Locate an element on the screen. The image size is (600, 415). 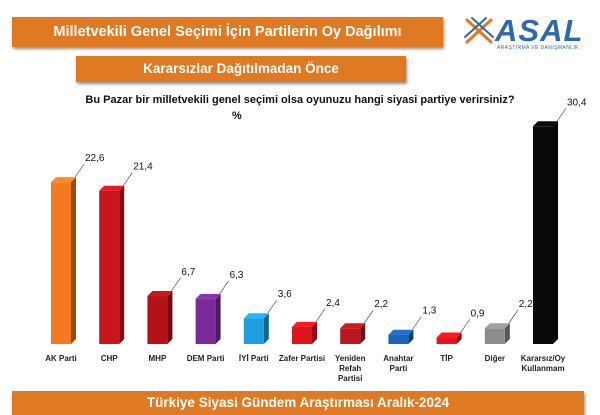
category-label: İYİ Parti is located at coordinates (254, 358).